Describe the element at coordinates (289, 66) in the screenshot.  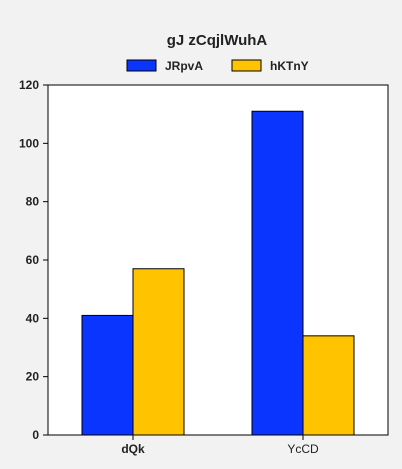
I see `legend-label-1: hKTnY` at that location.